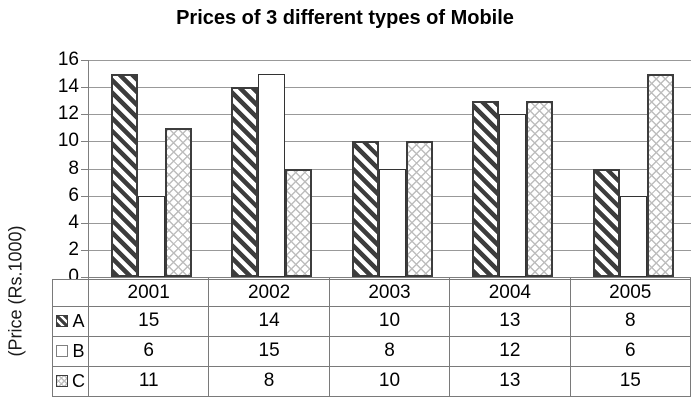 The image size is (700, 420). I want to click on y-tick-label: 12, so click(68, 114).